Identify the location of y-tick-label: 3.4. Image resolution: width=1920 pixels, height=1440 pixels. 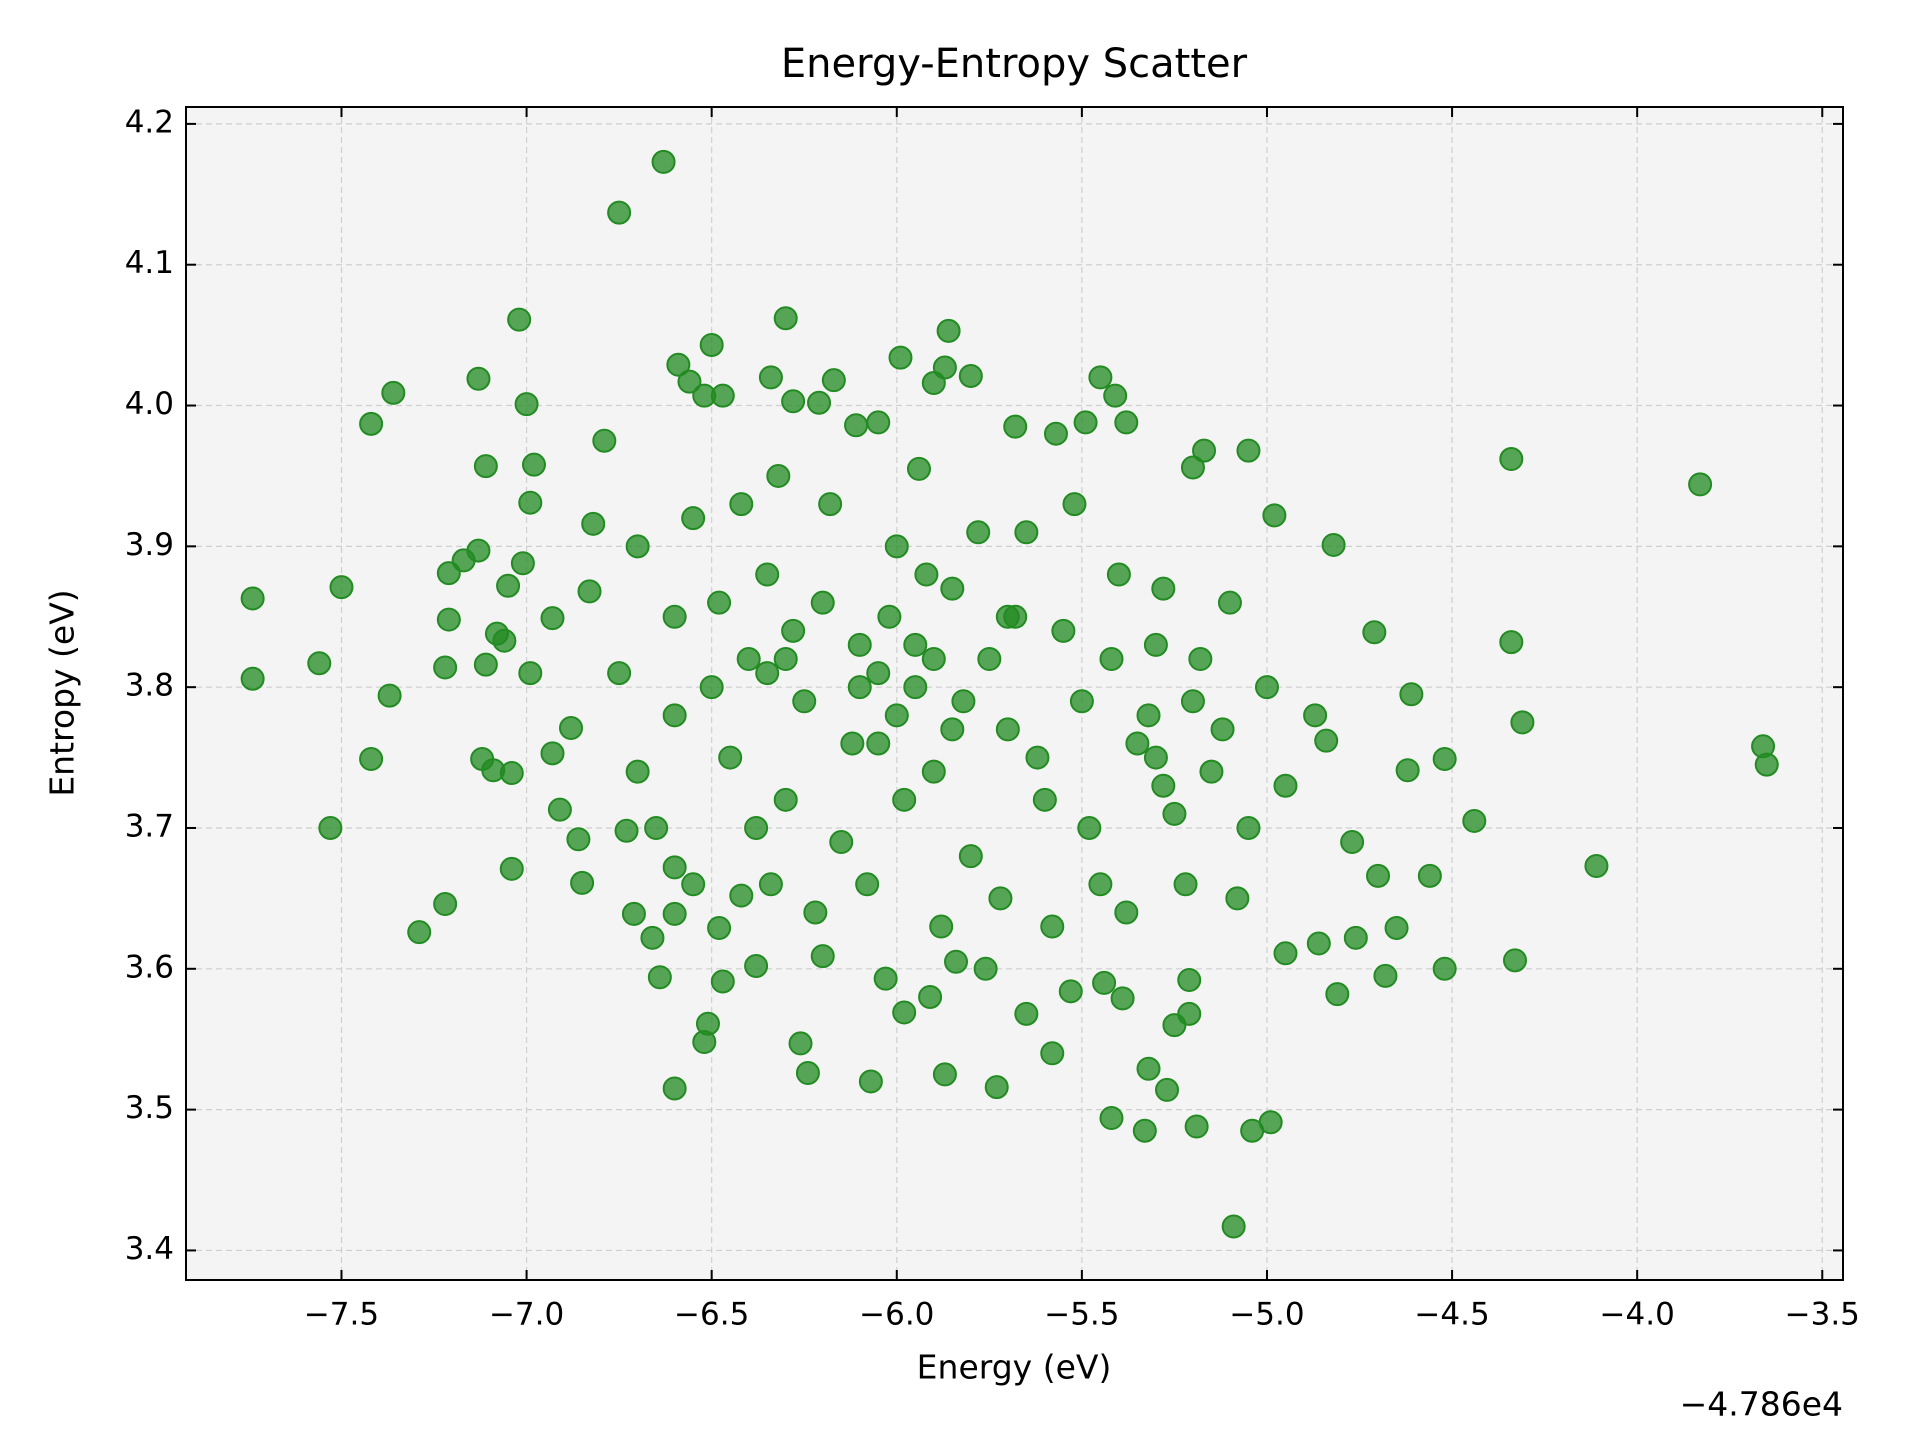
(149, 1249).